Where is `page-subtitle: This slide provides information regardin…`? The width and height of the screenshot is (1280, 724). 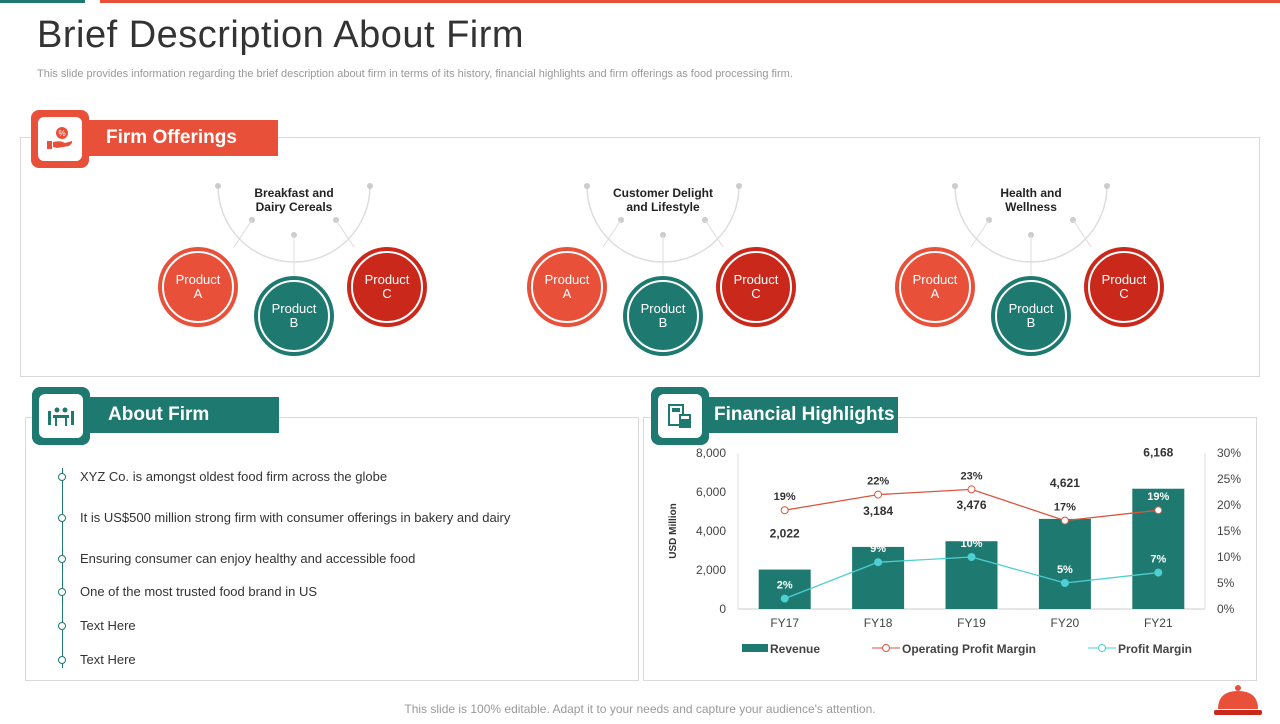 page-subtitle: This slide provides information regardin… is located at coordinates (415, 74).